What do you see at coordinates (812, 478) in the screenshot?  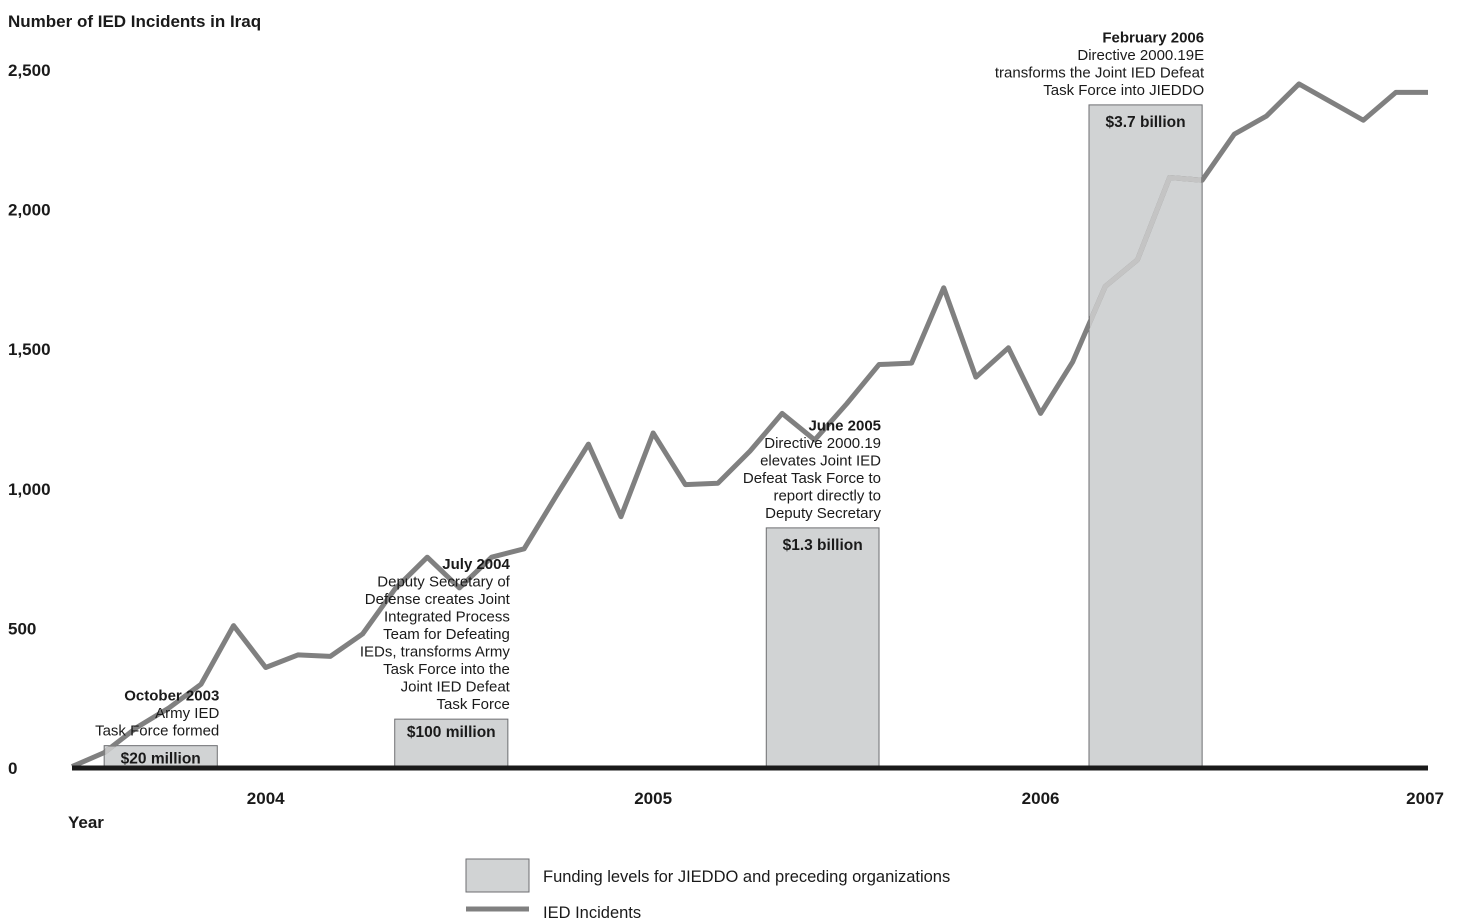 I see `annotation-line: Defeat Task Force to` at bounding box center [812, 478].